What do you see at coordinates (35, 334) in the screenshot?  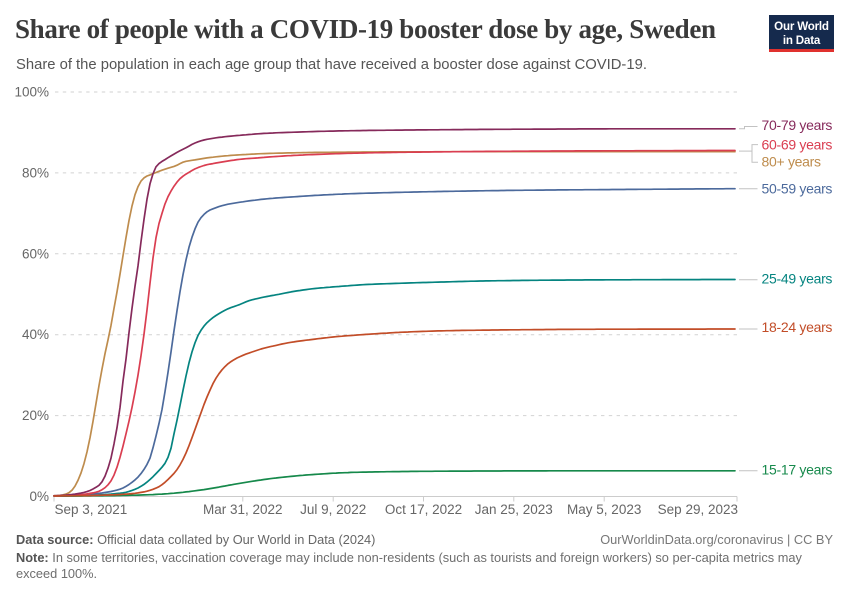 I see `svg-text: 40%` at bounding box center [35, 334].